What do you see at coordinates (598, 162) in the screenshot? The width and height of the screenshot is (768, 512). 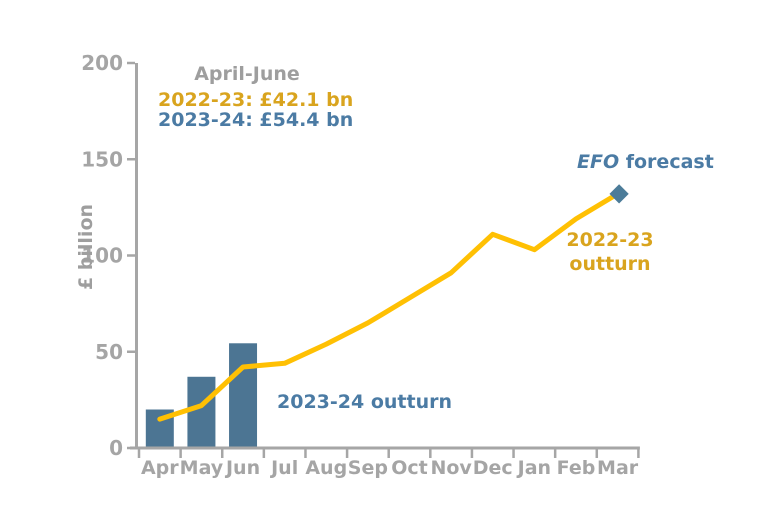 I see `efo-forecast-label-italic: EFO` at bounding box center [598, 162].